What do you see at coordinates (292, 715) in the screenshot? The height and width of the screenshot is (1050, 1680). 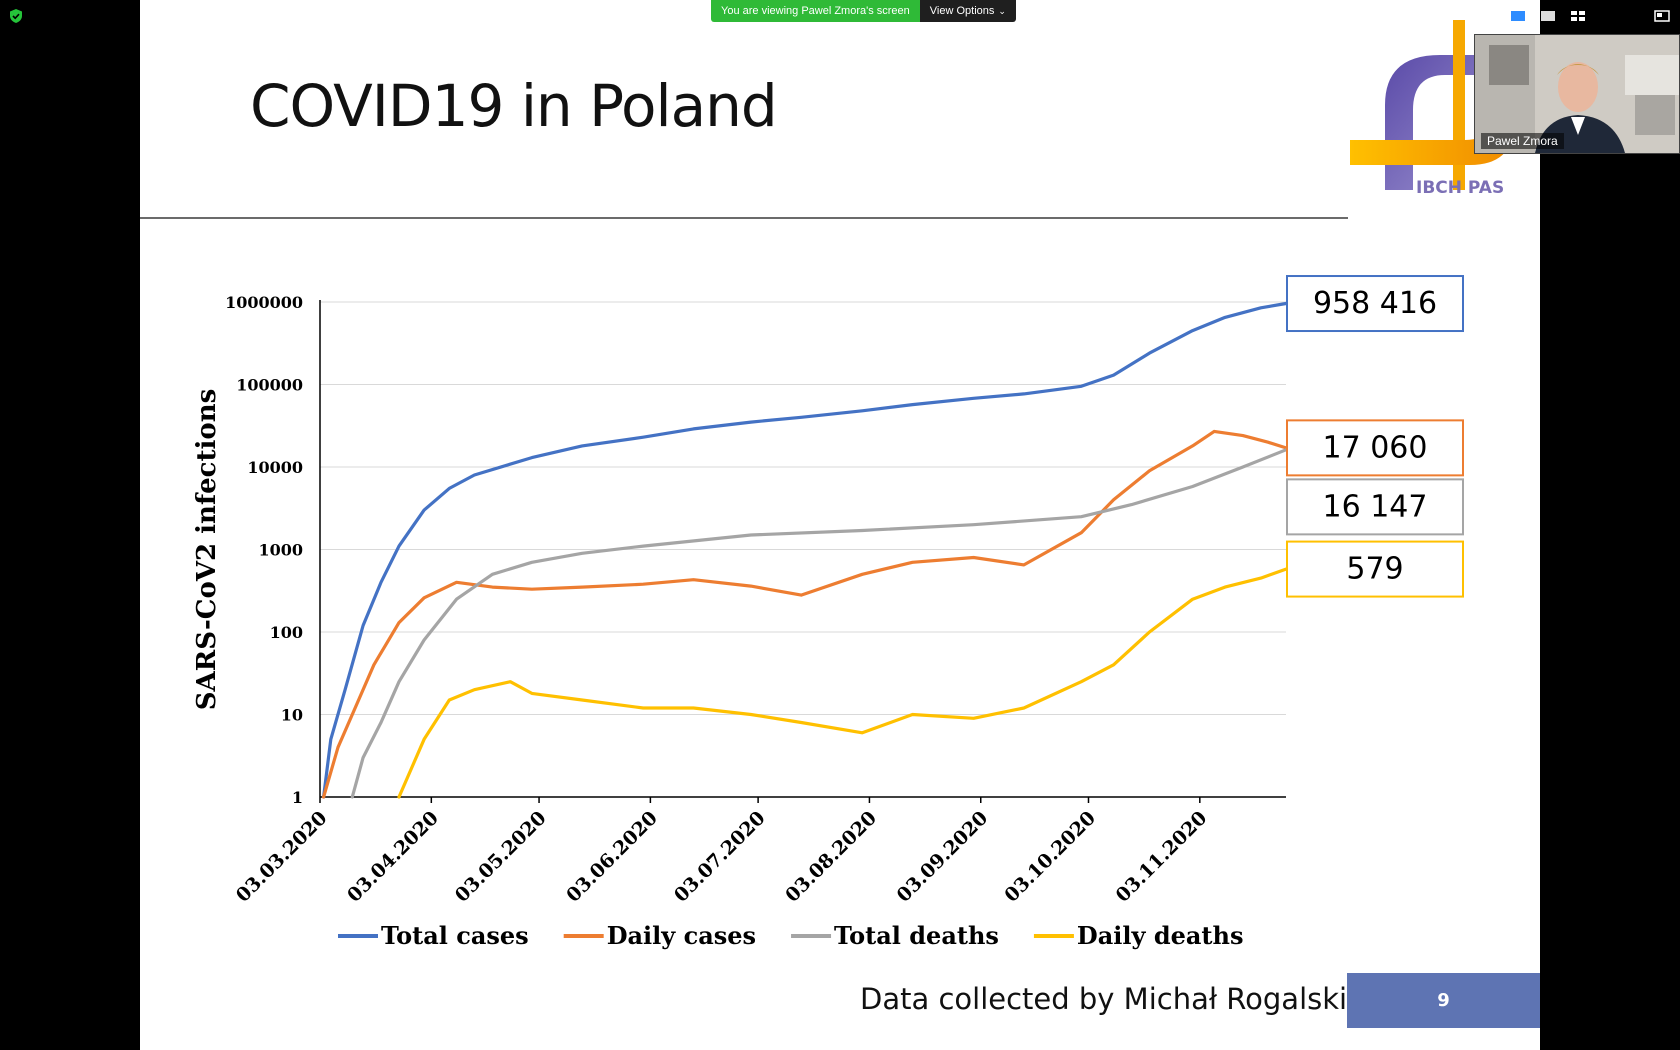 I see `y-tick-label: 10` at bounding box center [292, 715].